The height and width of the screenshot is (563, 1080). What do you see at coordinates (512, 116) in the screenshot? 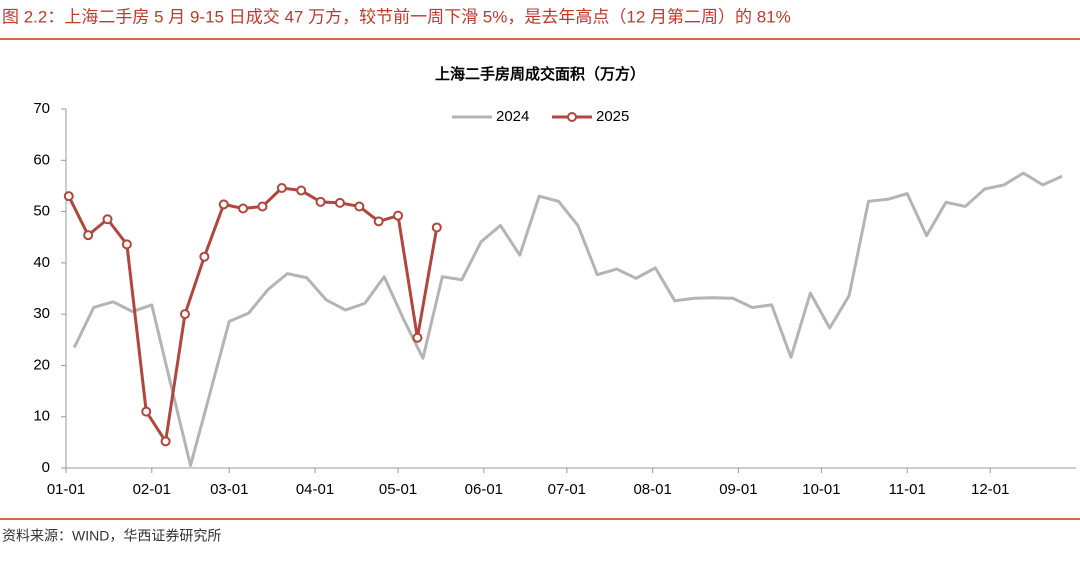
I see `legend-label: 2024` at bounding box center [512, 116].